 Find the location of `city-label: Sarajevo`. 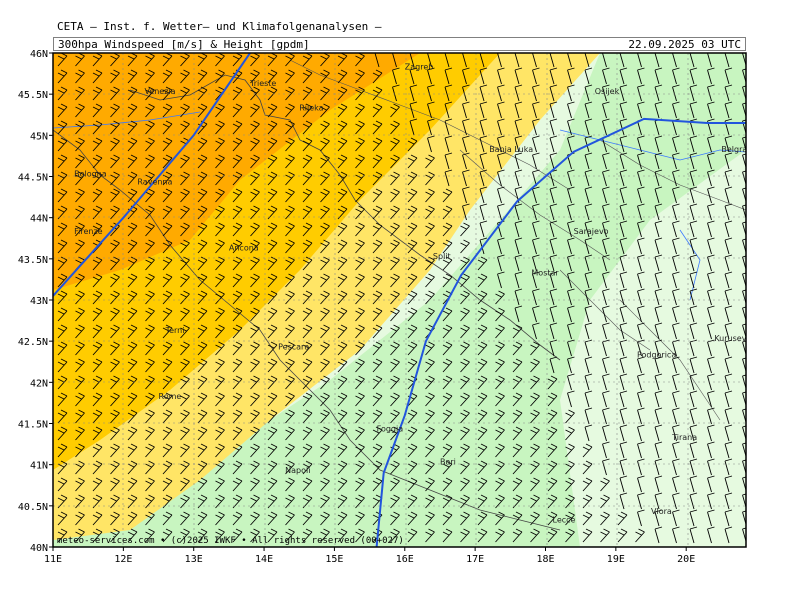

city-label: Sarajevo is located at coordinates (591, 231).